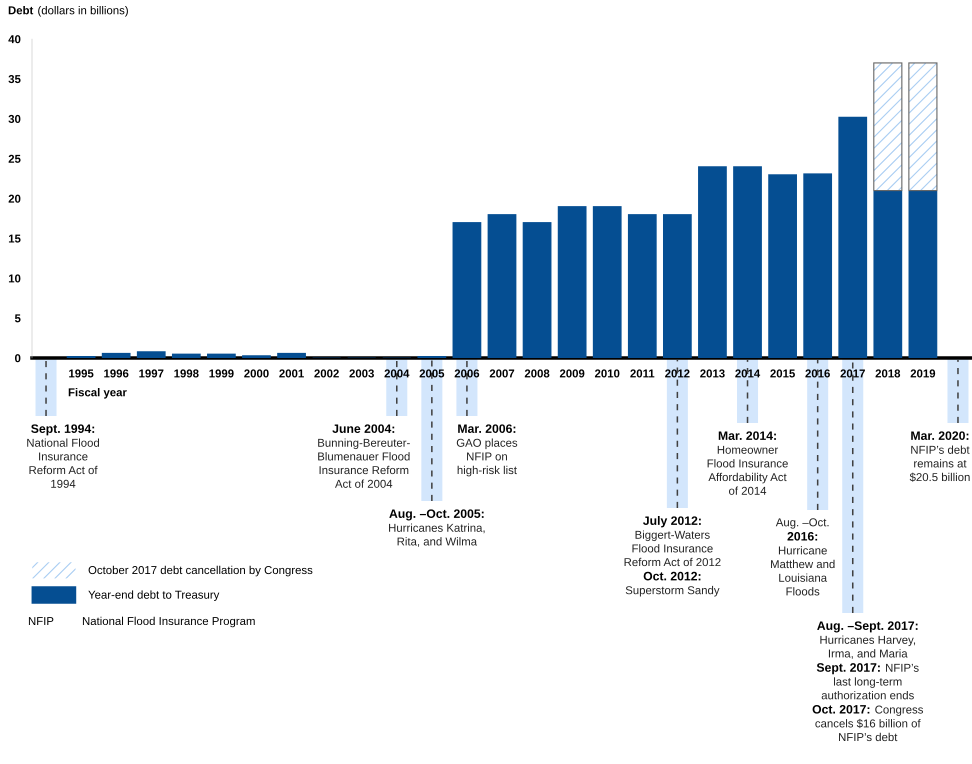 The image size is (972, 764). I want to click on x-tick-label: 2000, so click(256, 373).